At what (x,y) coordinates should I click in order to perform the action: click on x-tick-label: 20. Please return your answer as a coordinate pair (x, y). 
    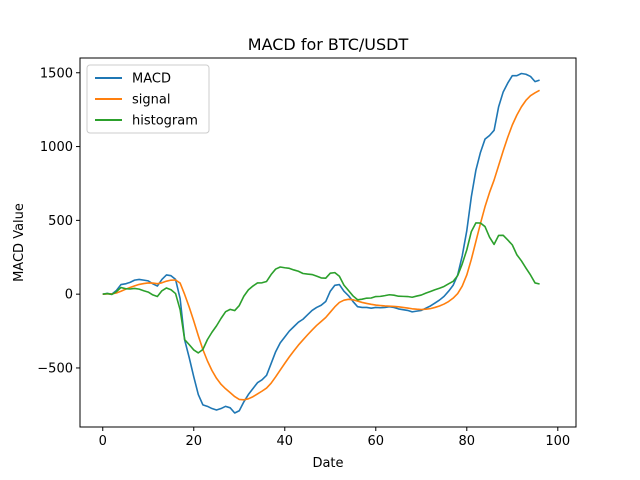
    Looking at the image, I should click on (193, 441).